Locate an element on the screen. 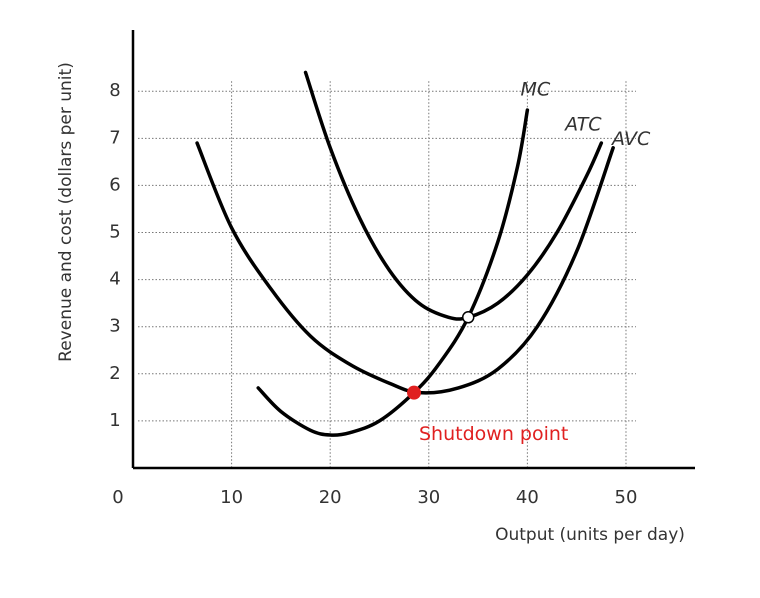 This screenshot has height=598, width=760. annotation: Shutdown point is located at coordinates (493, 434).